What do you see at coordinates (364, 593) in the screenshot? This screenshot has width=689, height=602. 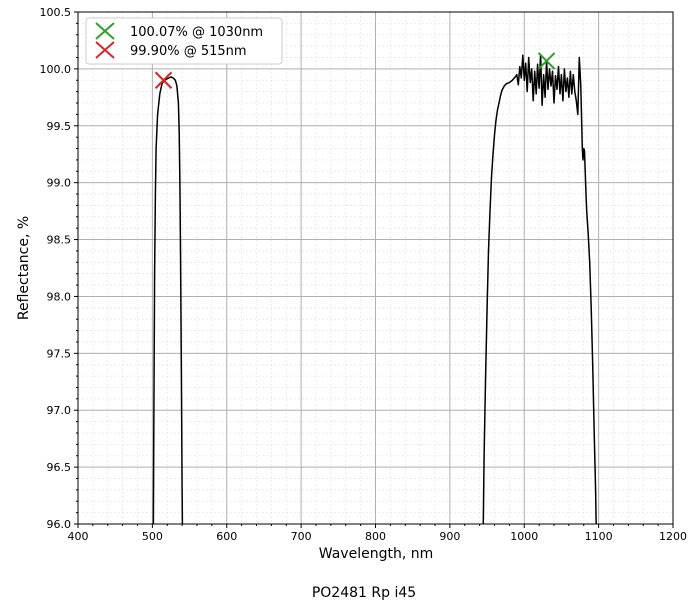 I see `chart-footer-caption: PO2481 Rp i45` at bounding box center [364, 593].